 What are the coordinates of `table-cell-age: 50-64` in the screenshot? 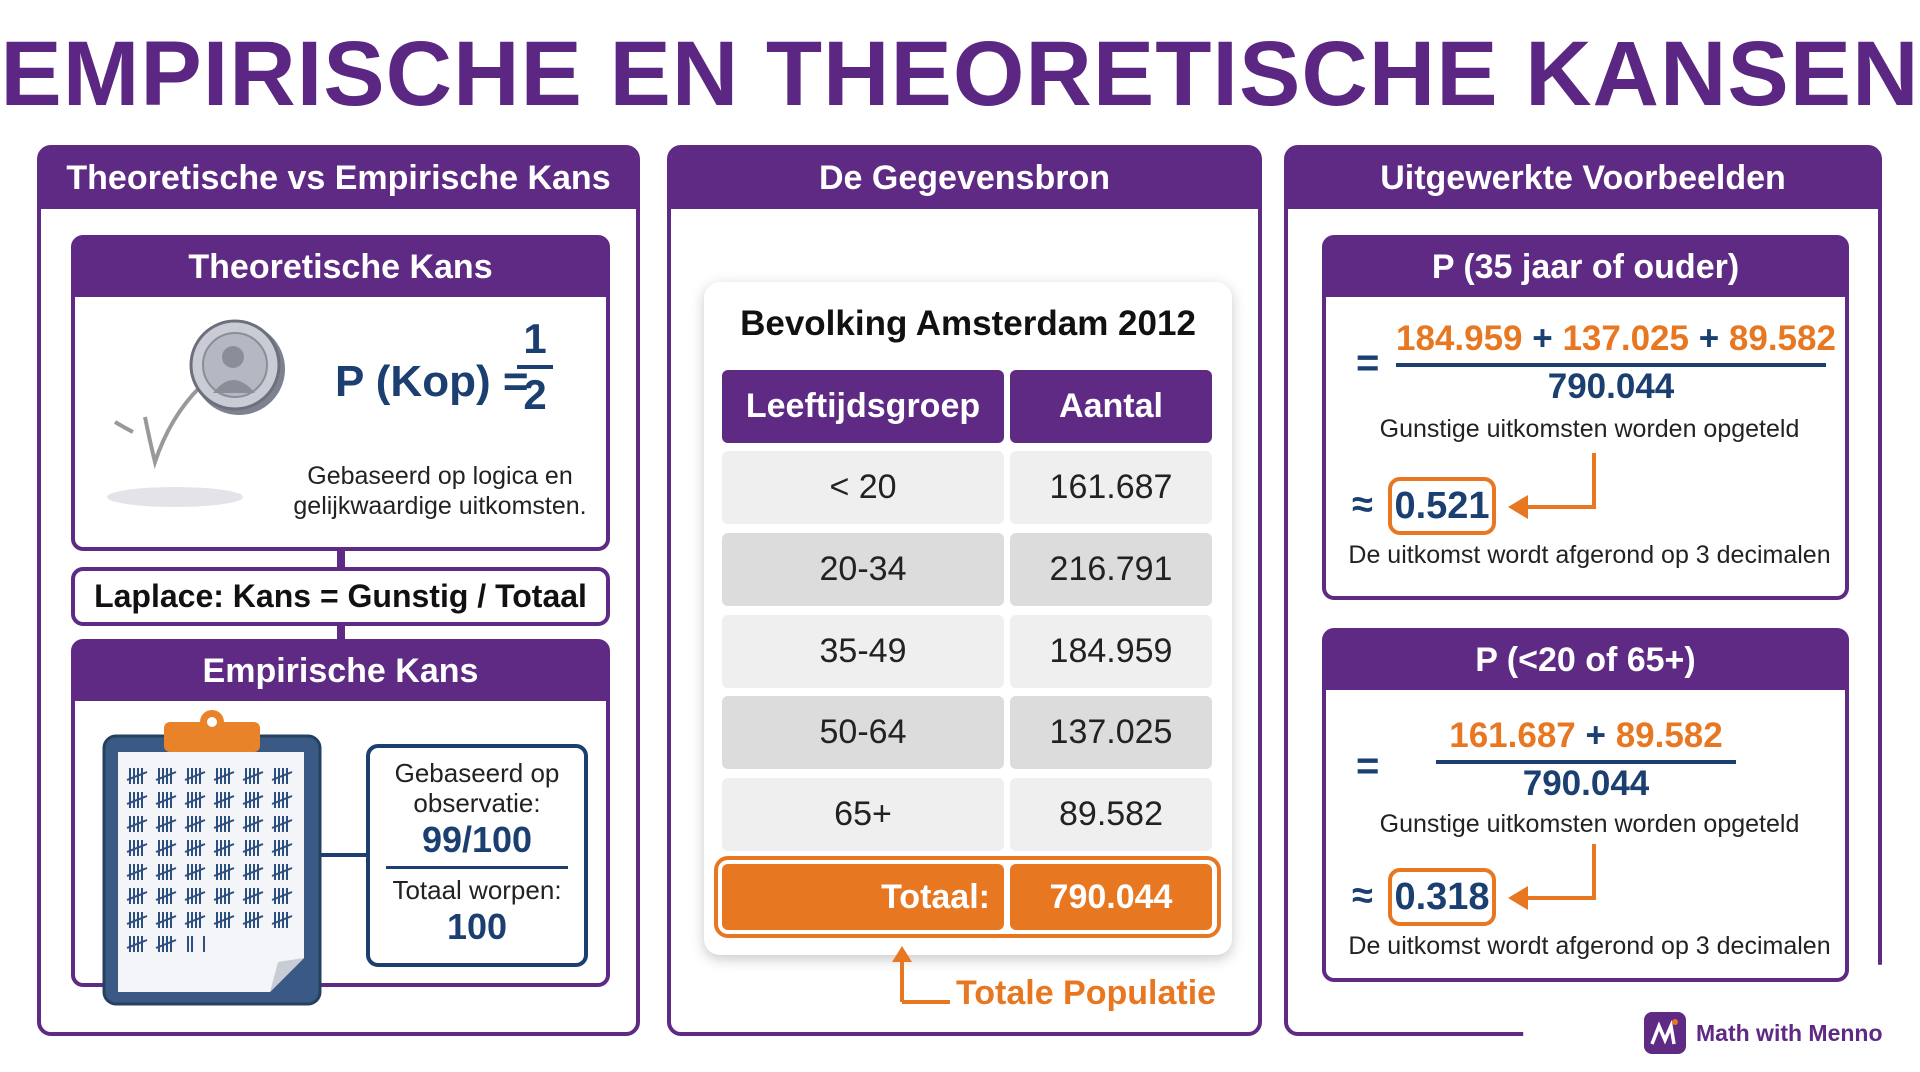 It's located at (863, 732).